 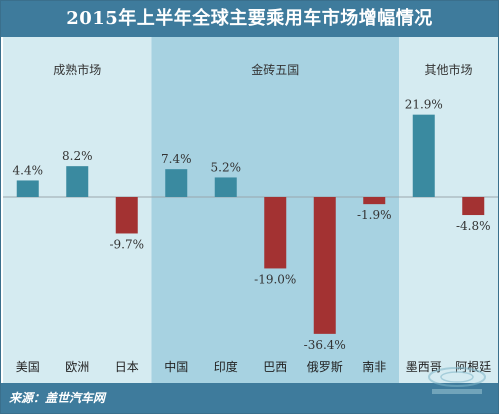 I want to click on group-label: 成熟市场, so click(x=77, y=69).